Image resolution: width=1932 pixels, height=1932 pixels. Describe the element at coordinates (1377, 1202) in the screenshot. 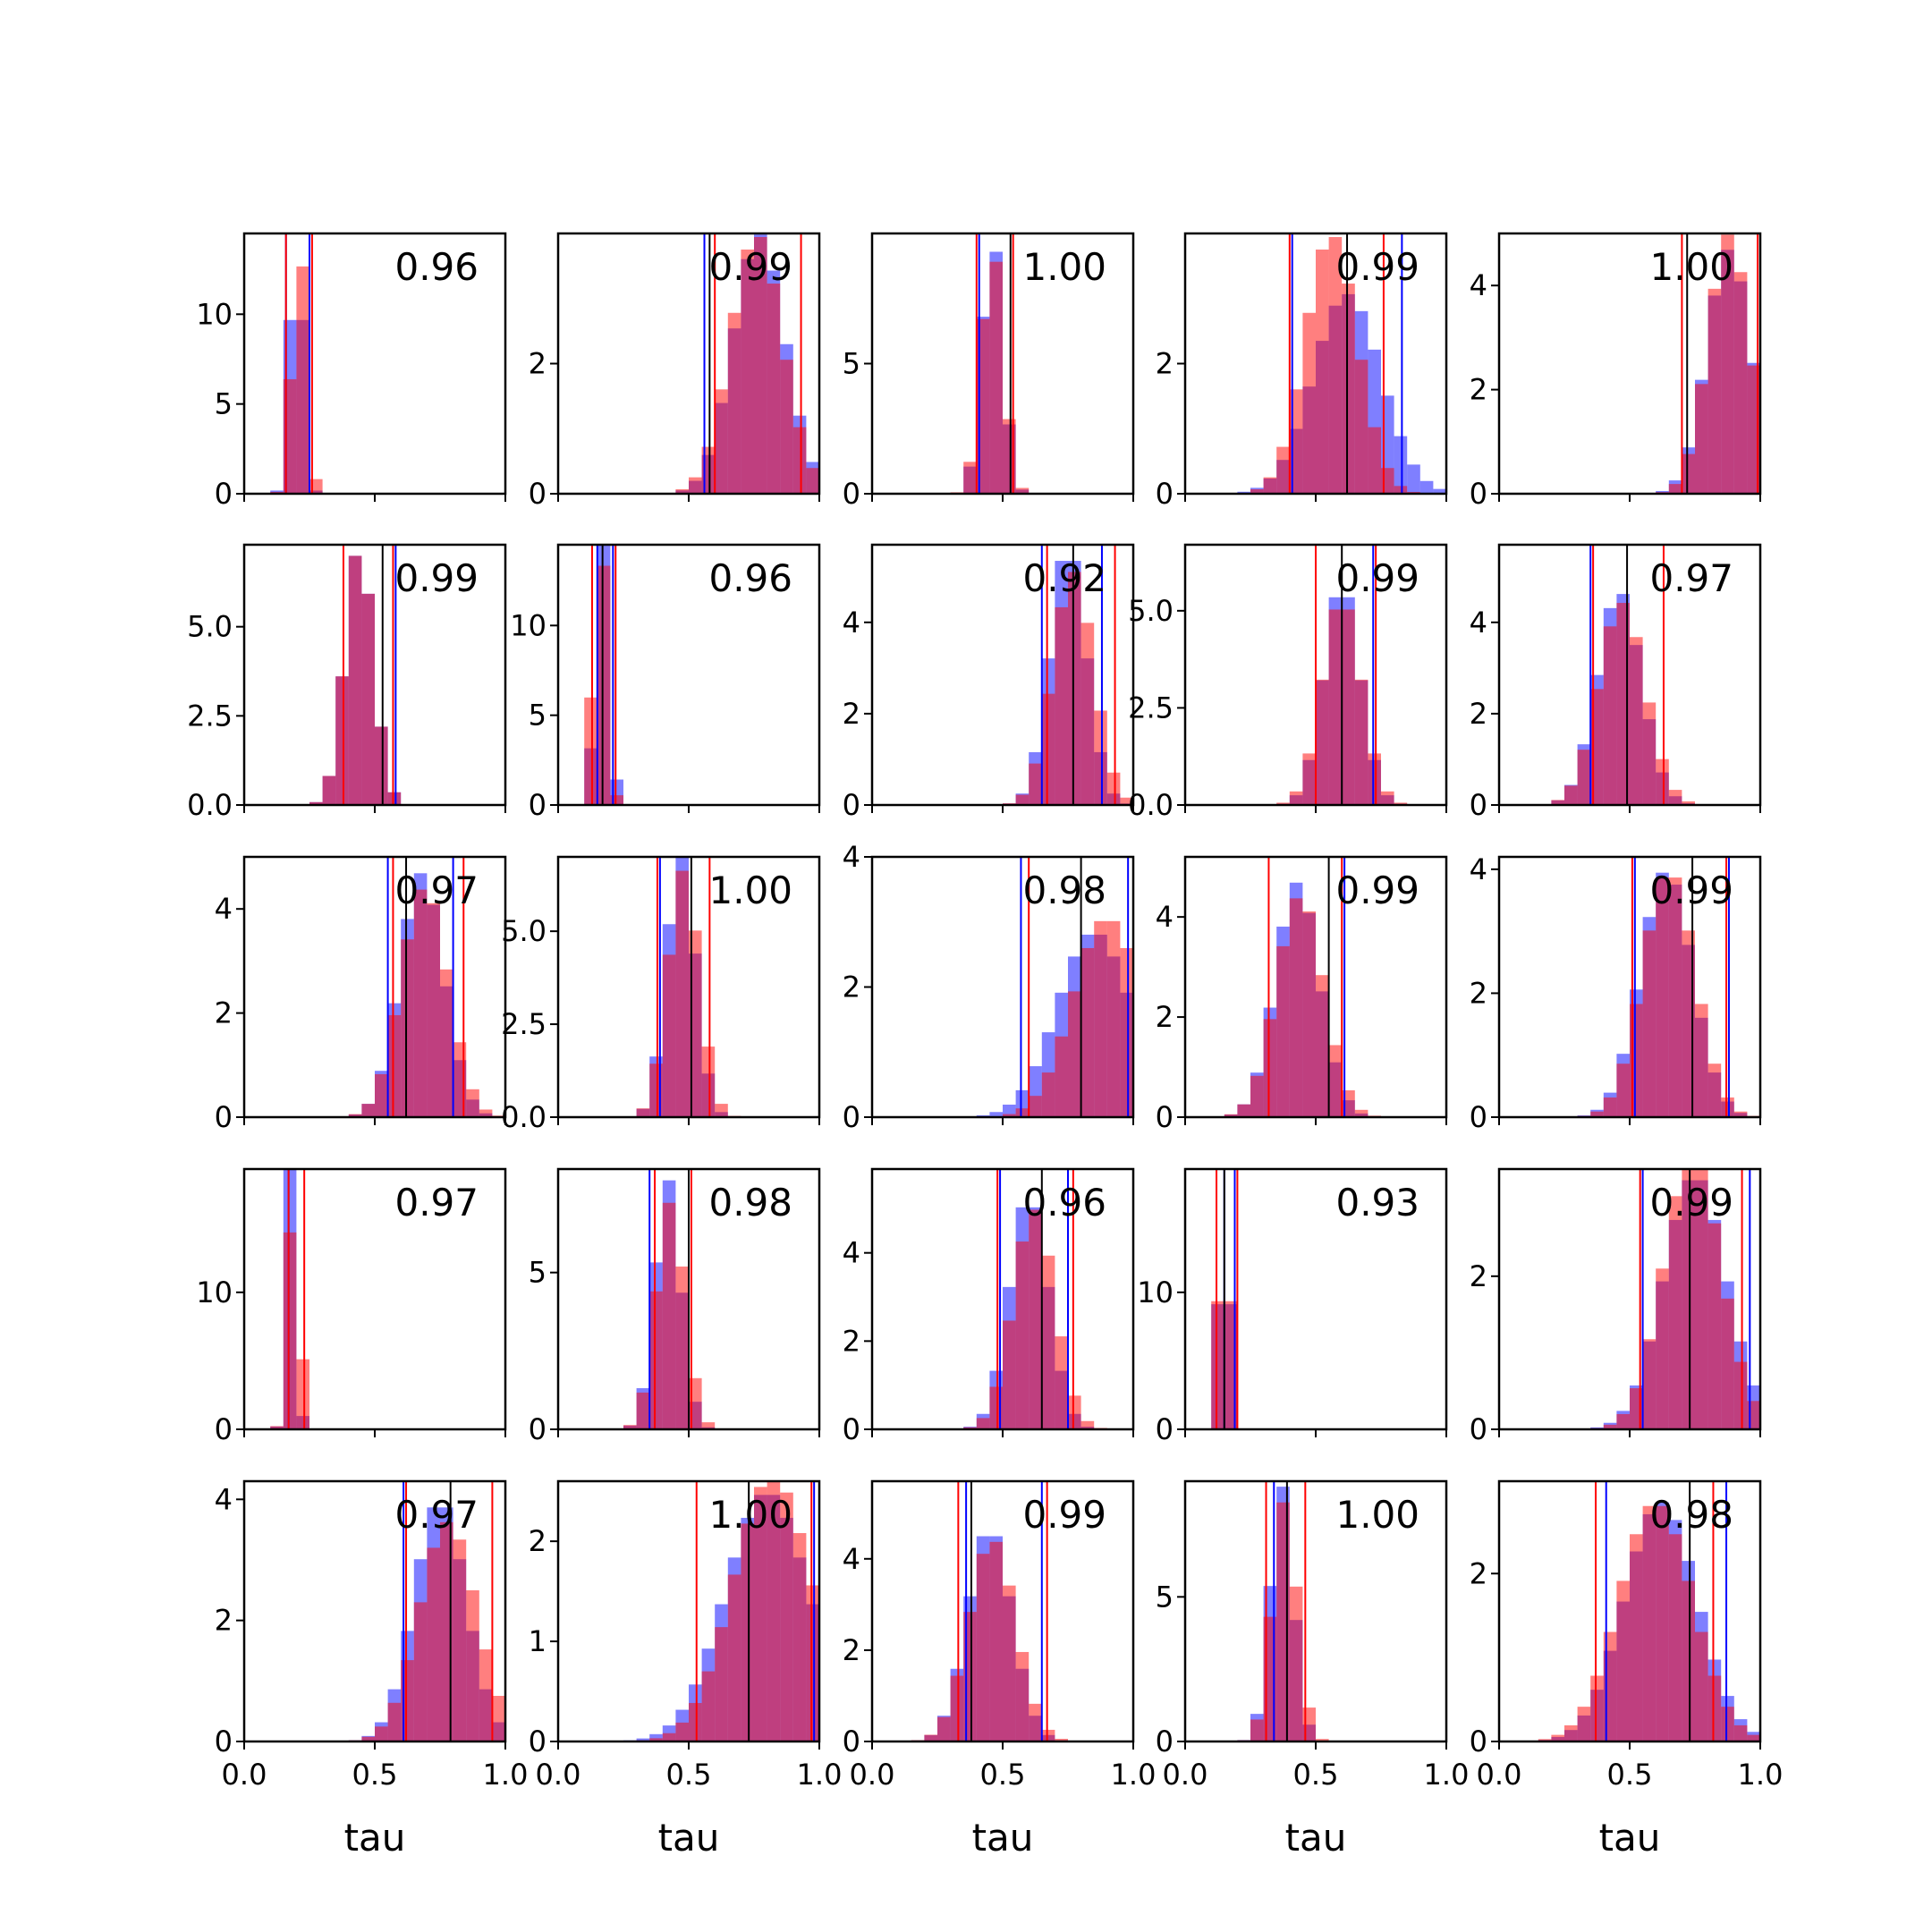

I see `panel-value-label: 0.93` at that location.